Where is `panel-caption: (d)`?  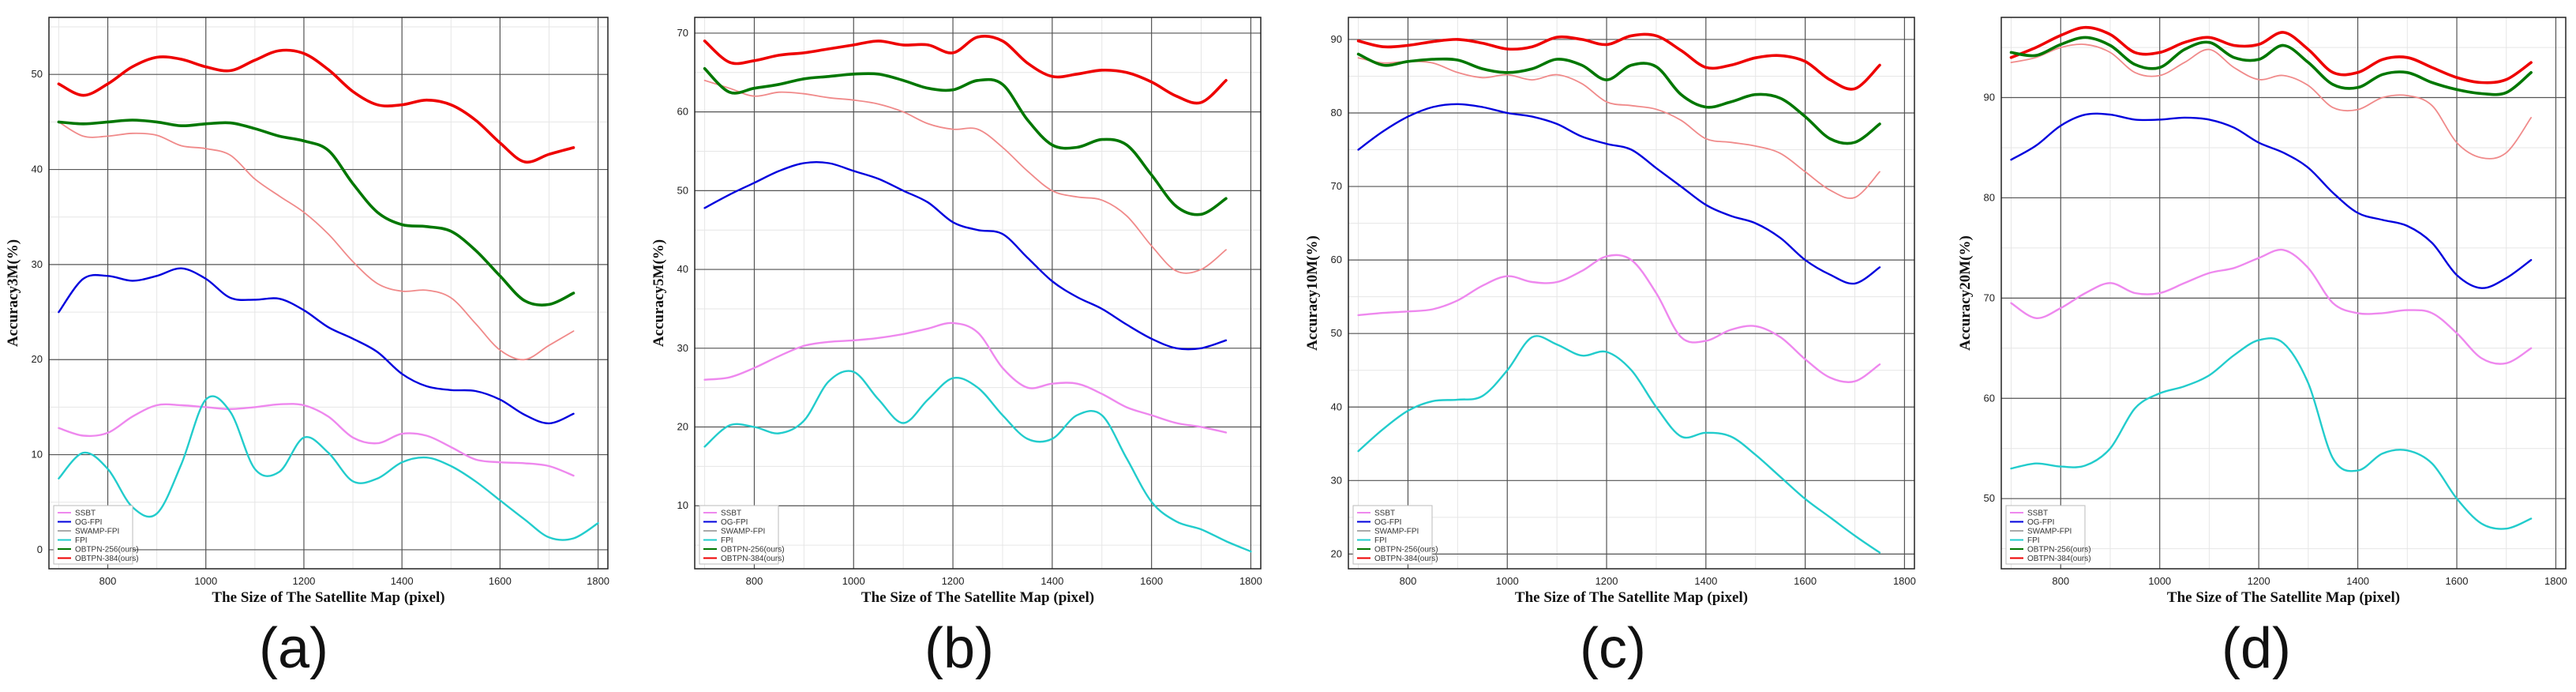 panel-caption: (d) is located at coordinates (2256, 648).